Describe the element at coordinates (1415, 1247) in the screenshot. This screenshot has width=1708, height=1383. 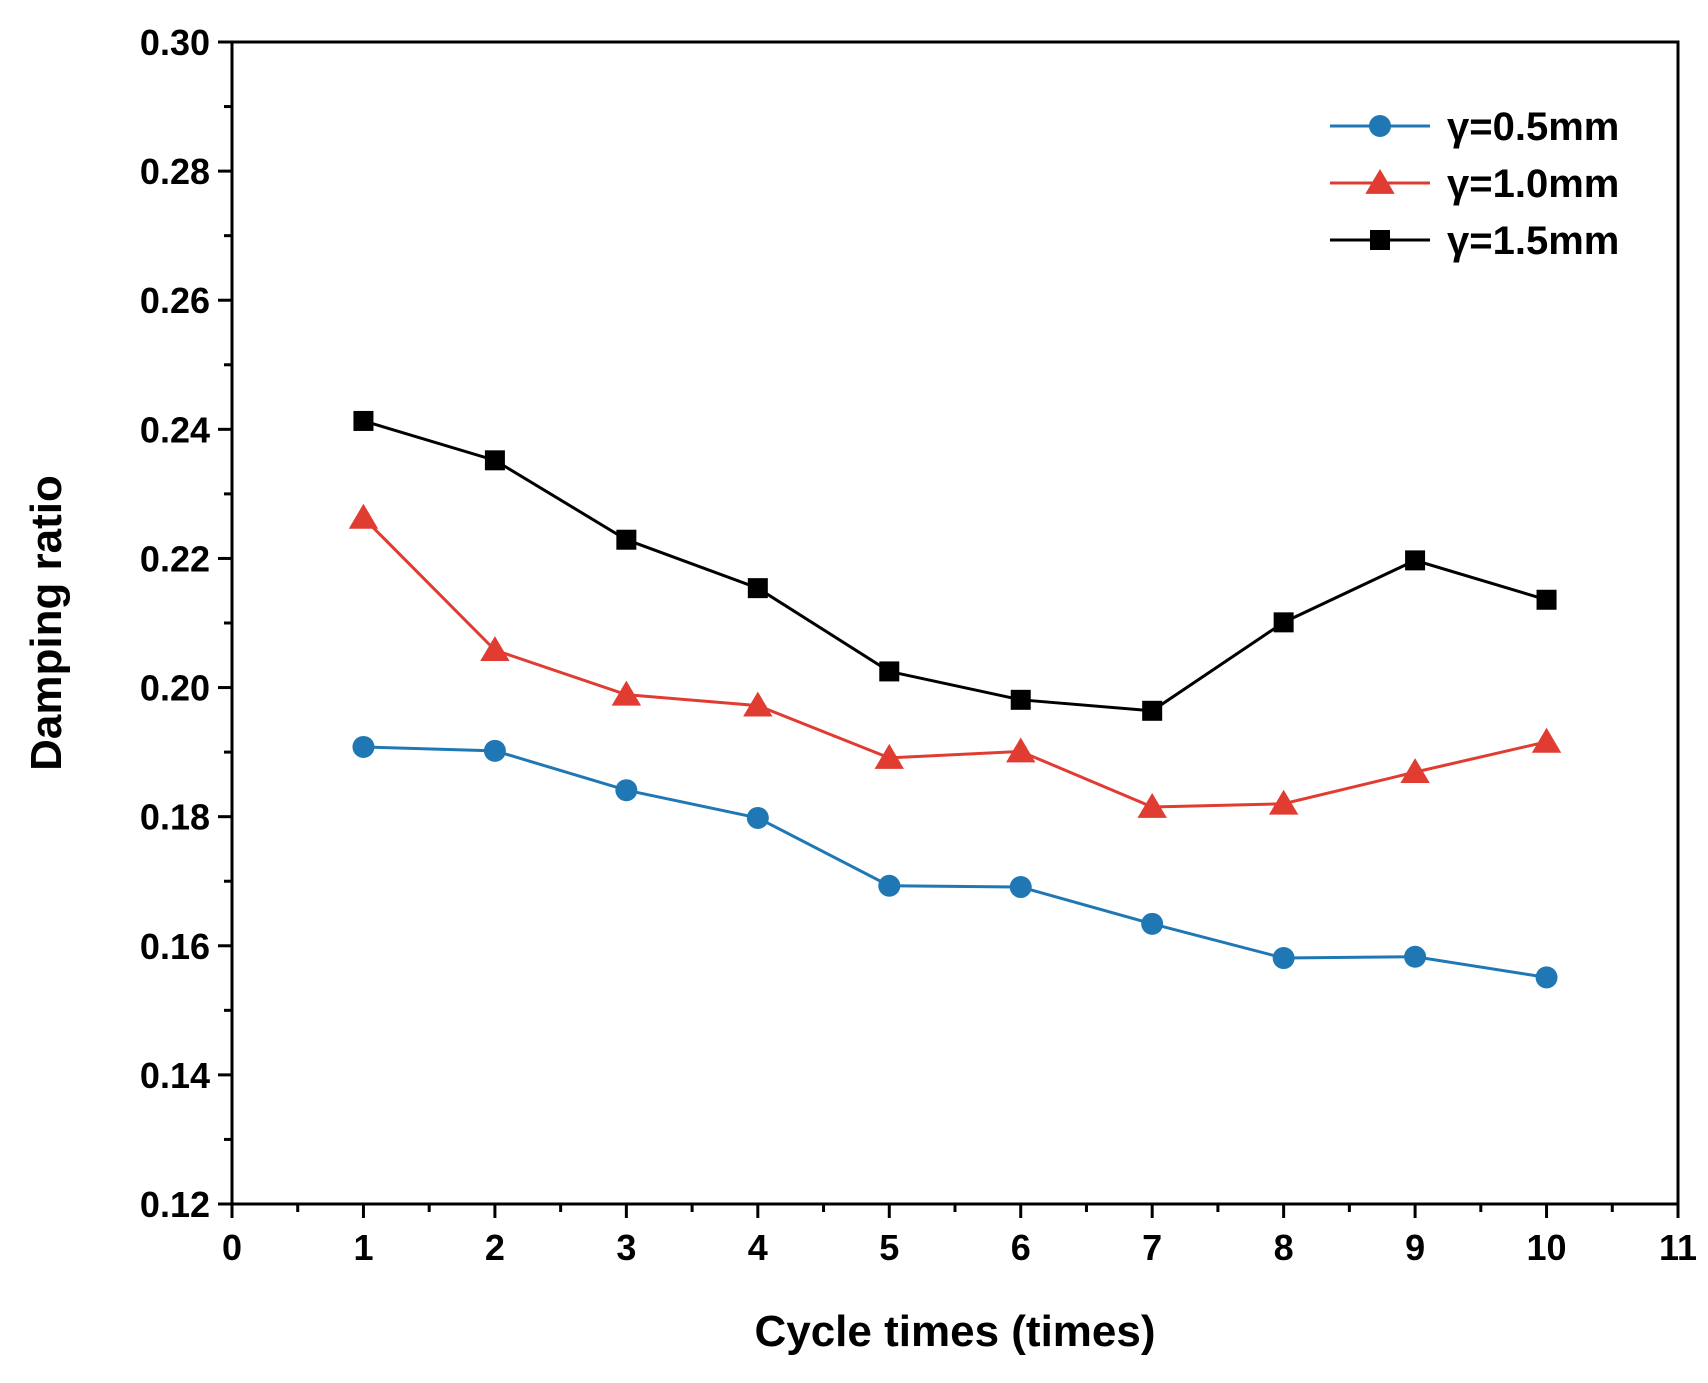
I see `x-tick-label: 9` at that location.